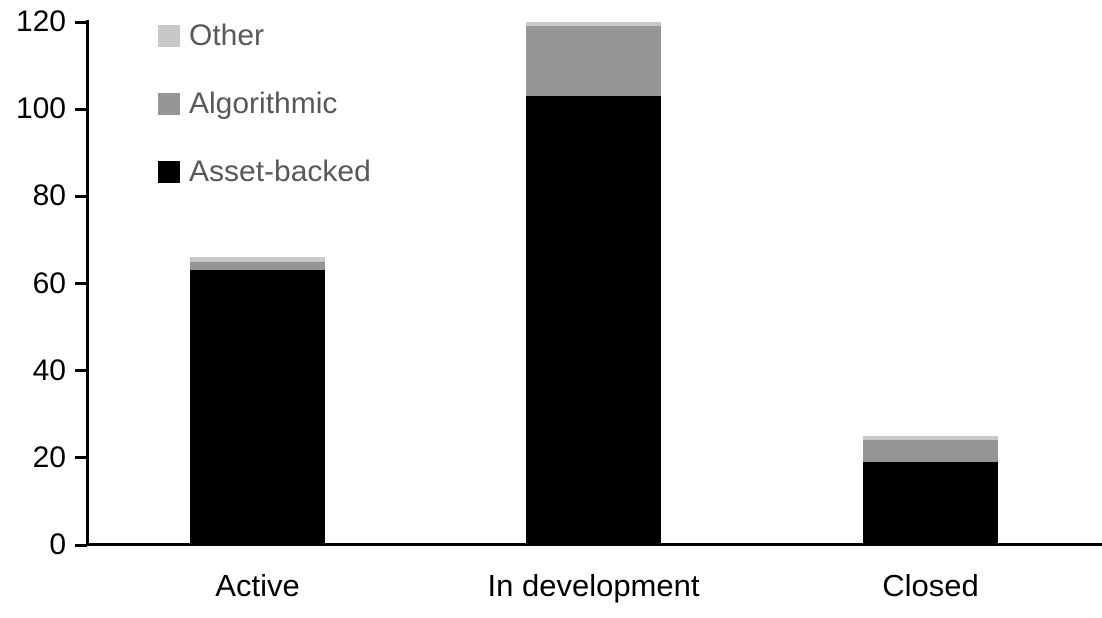 The height and width of the screenshot is (618, 1102). What do you see at coordinates (227, 35) in the screenshot?
I see `legend-label: Other` at bounding box center [227, 35].